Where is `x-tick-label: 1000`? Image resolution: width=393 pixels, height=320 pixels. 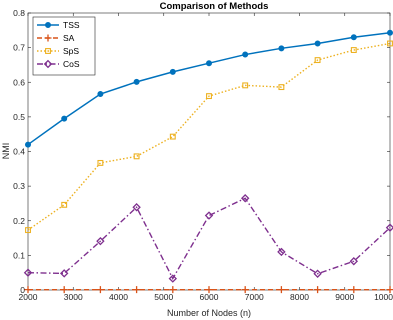
x-tick-label: 1000 is located at coordinates (383, 297).